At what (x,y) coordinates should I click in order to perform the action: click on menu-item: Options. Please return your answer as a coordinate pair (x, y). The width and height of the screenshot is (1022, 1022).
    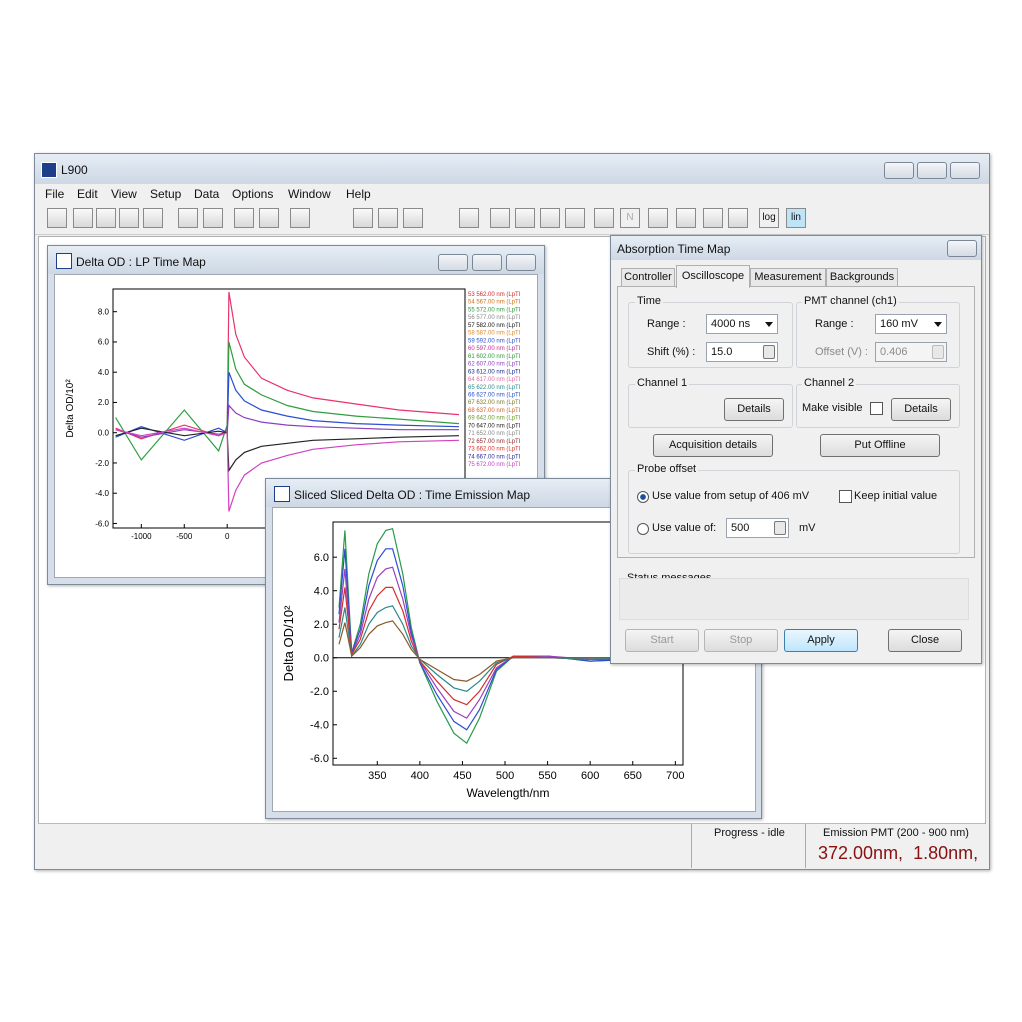
    Looking at the image, I should click on (253, 194).